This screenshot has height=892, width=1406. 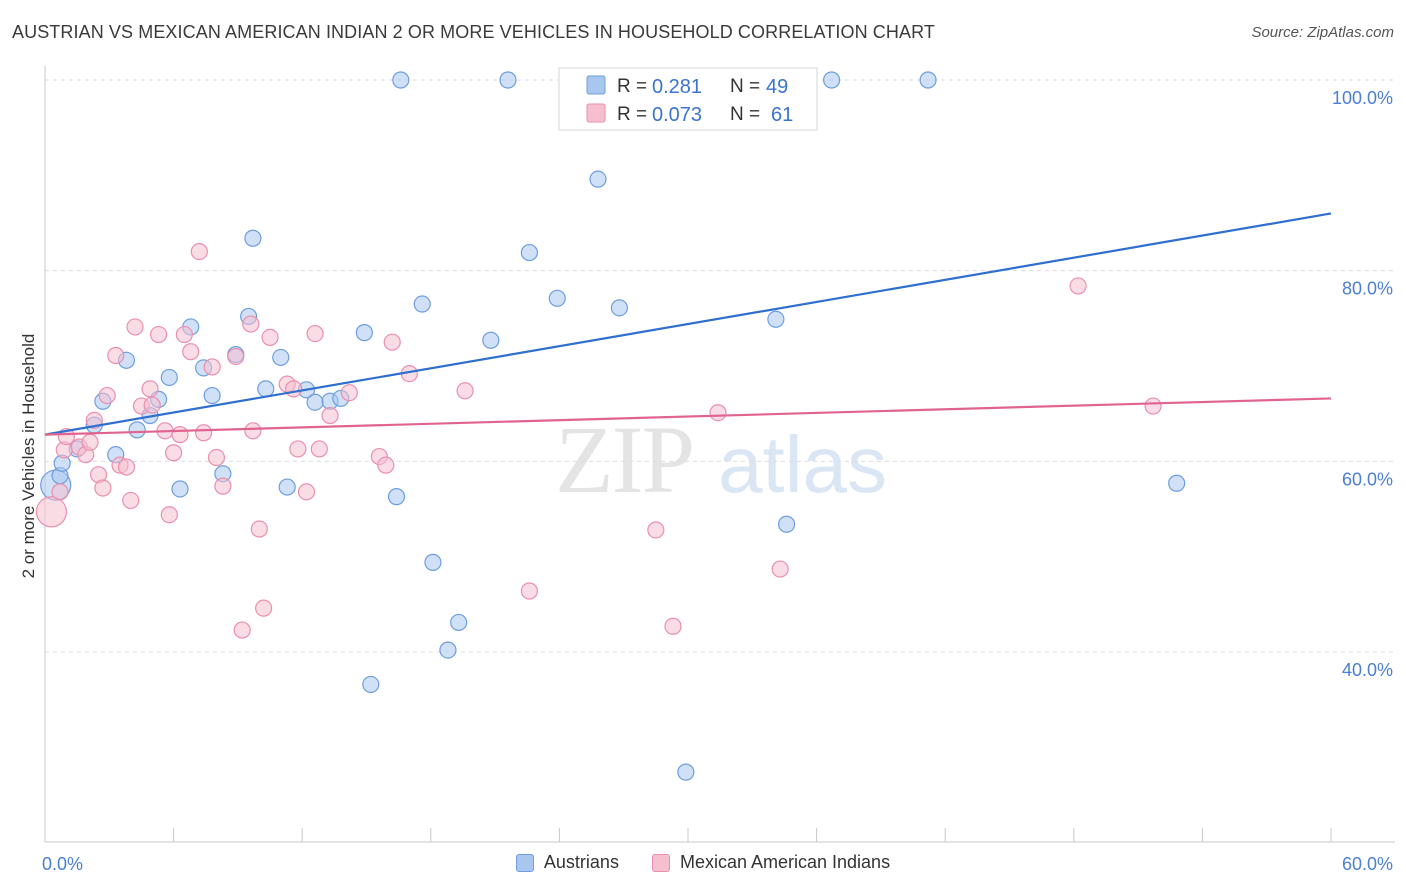 What do you see at coordinates (785, 862) in the screenshot?
I see `bottom-legend-label-mexican: Mexican American Indians` at bounding box center [785, 862].